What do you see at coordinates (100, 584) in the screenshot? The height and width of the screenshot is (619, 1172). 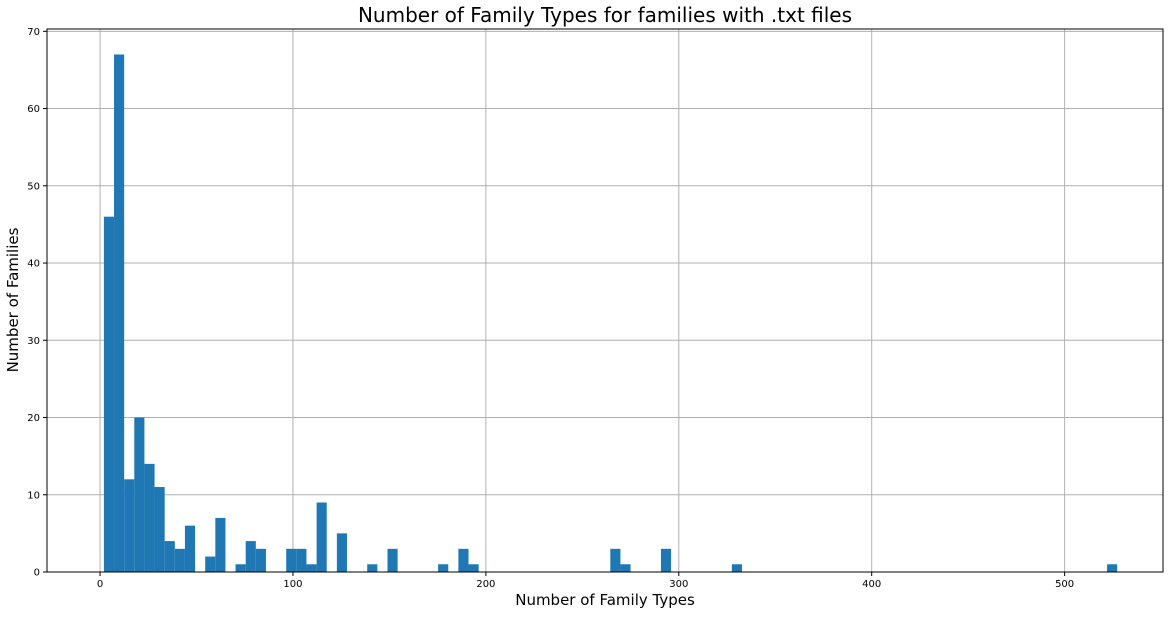 I see `x-tick-label: 0` at bounding box center [100, 584].